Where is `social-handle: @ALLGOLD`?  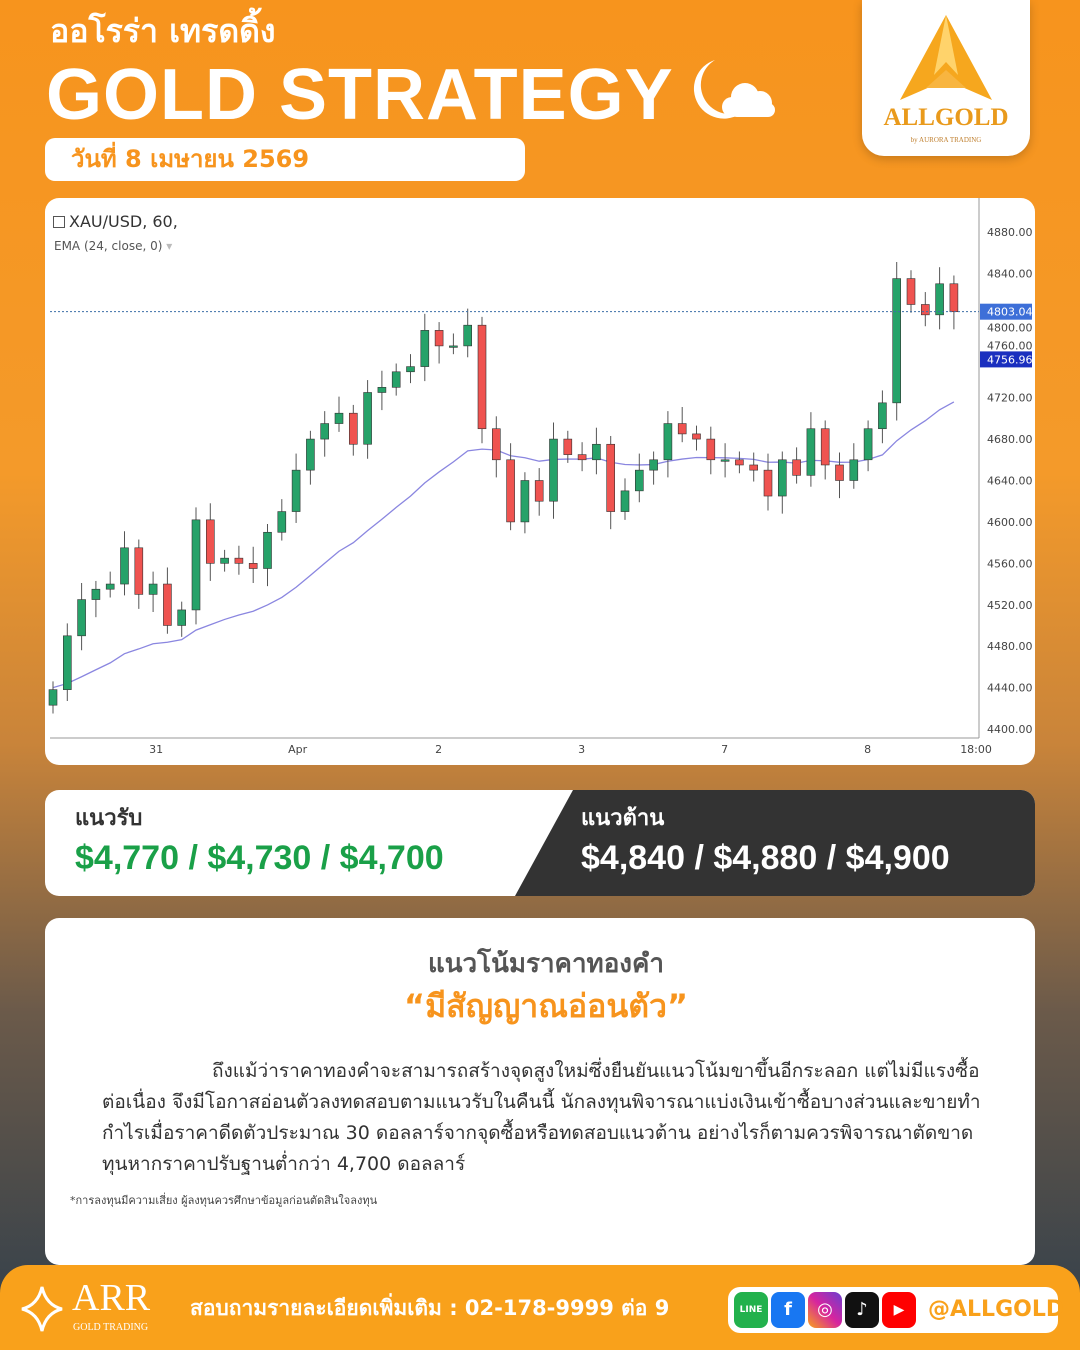 social-handle: @ALLGOLD is located at coordinates (996, 1309).